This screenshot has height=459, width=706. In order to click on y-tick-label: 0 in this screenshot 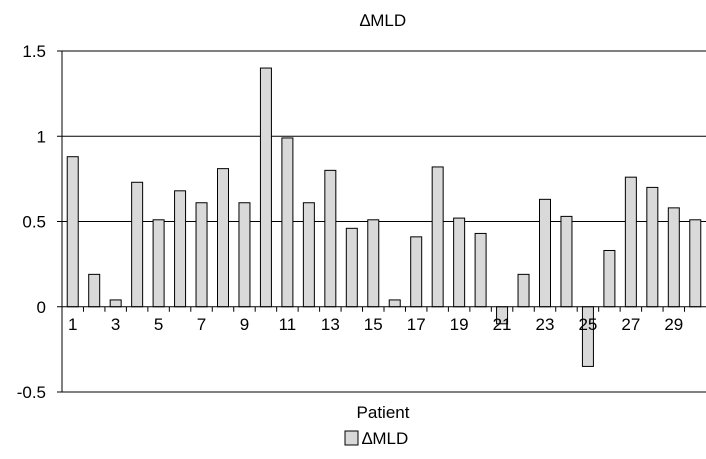, I will do `click(41, 307)`.